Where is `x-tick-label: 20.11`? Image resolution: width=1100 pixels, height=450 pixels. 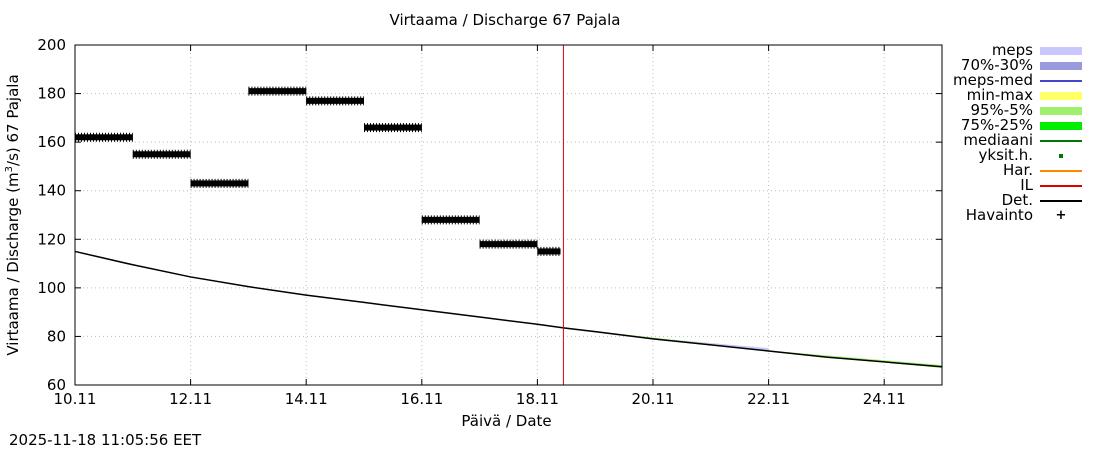 x-tick-label: 20.11 is located at coordinates (653, 399).